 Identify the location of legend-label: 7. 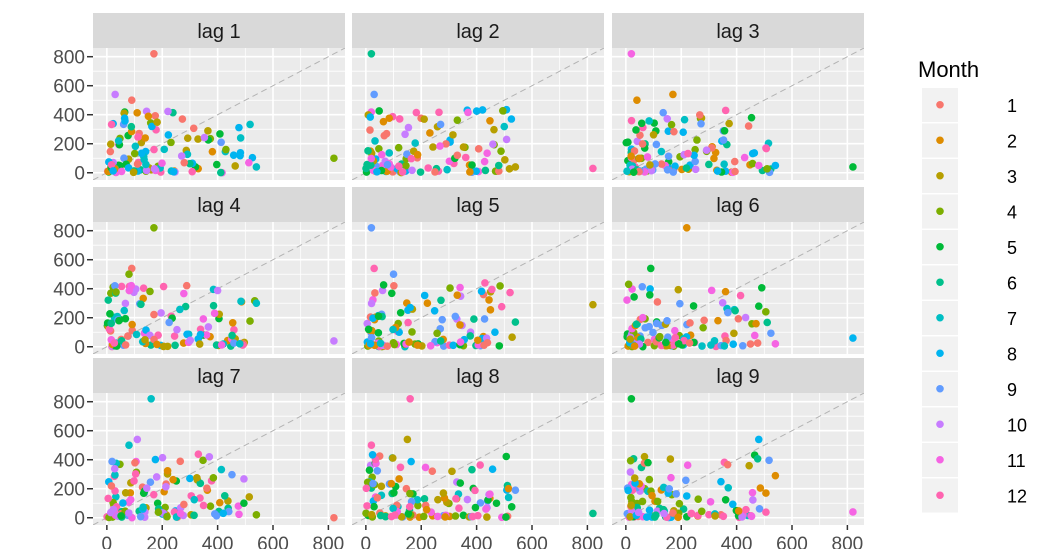
(1012, 319).